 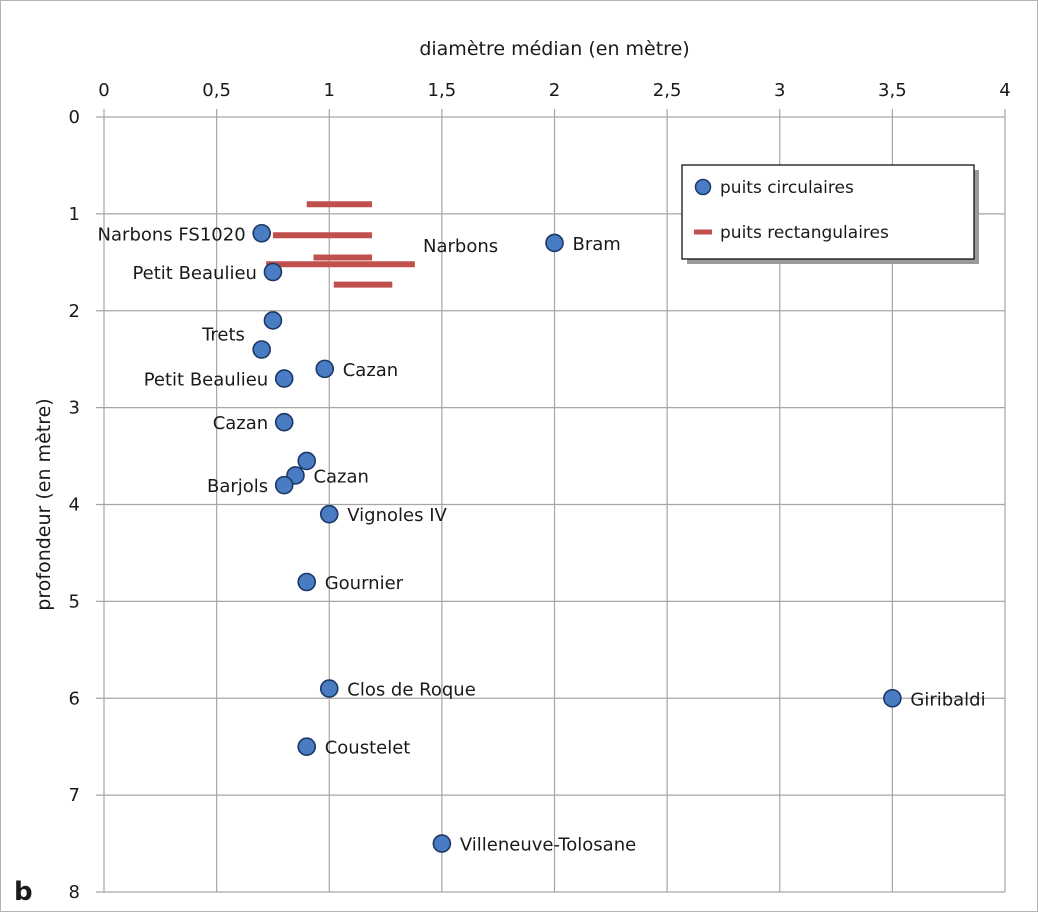 I want to click on panel-letter: b, so click(x=23, y=892).